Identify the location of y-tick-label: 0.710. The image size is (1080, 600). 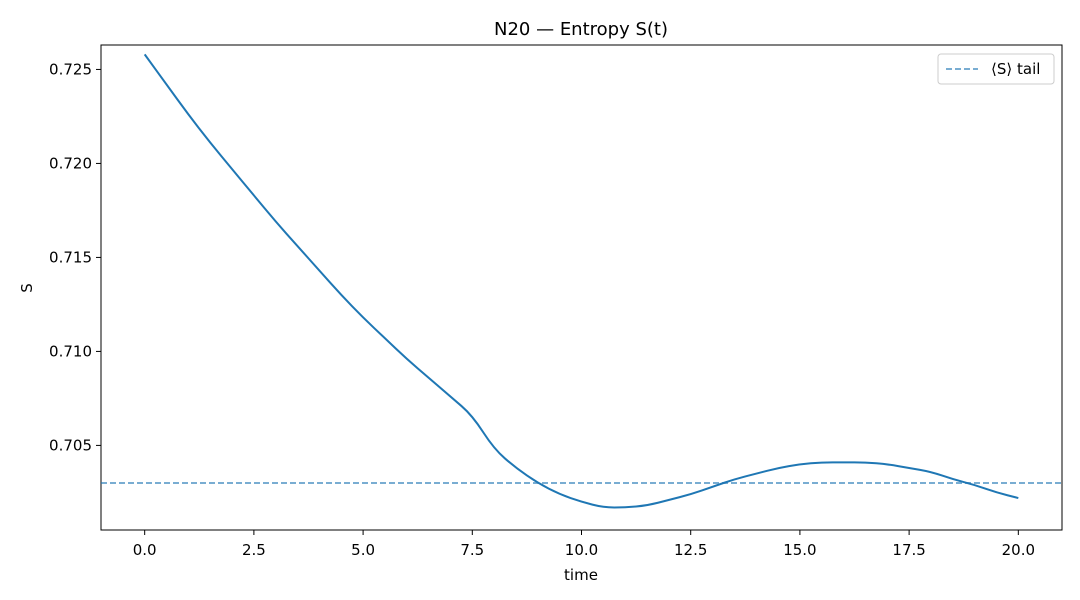
(70, 351).